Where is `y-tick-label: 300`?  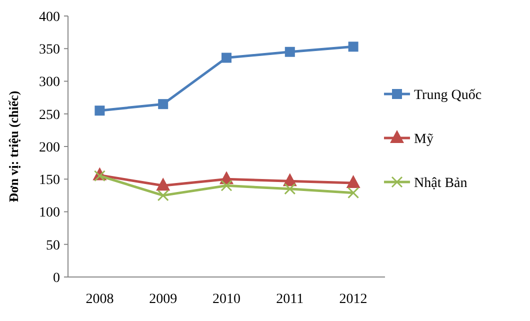 y-tick-label: 300 is located at coordinates (49, 82).